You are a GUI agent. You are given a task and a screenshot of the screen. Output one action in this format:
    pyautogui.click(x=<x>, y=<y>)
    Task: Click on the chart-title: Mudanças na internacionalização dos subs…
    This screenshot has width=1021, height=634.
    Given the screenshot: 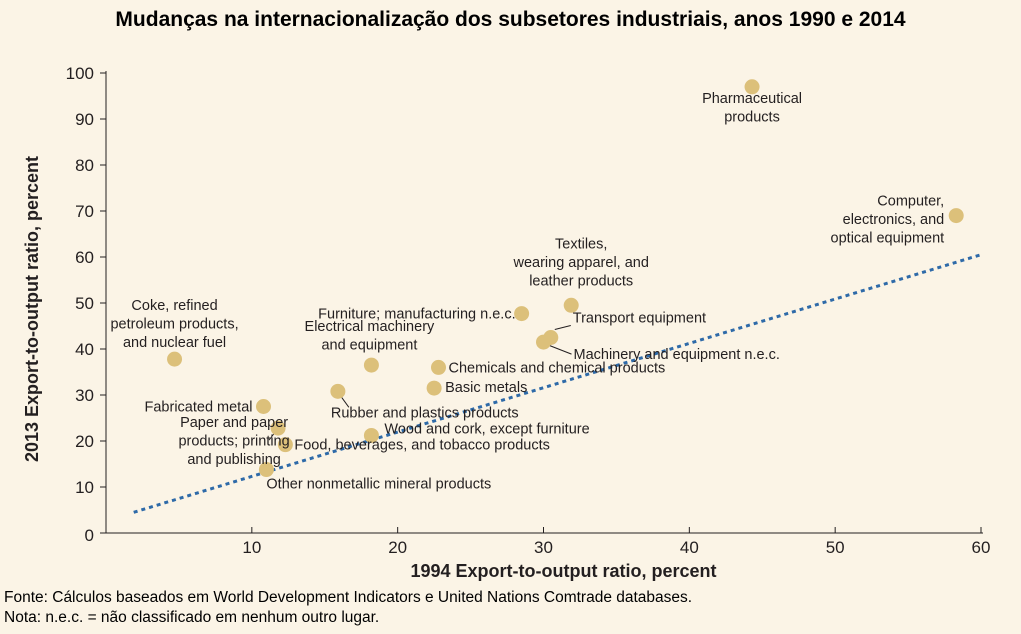 What is the action you would take?
    pyautogui.click(x=510, y=19)
    